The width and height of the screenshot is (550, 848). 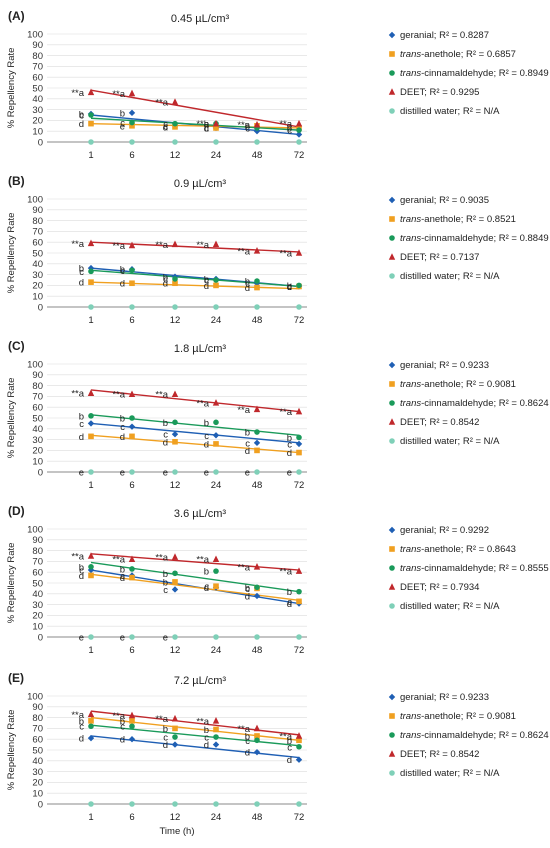 I want to click on legend-entry: DEET; R² = 0.8542, so click(x=439, y=422).